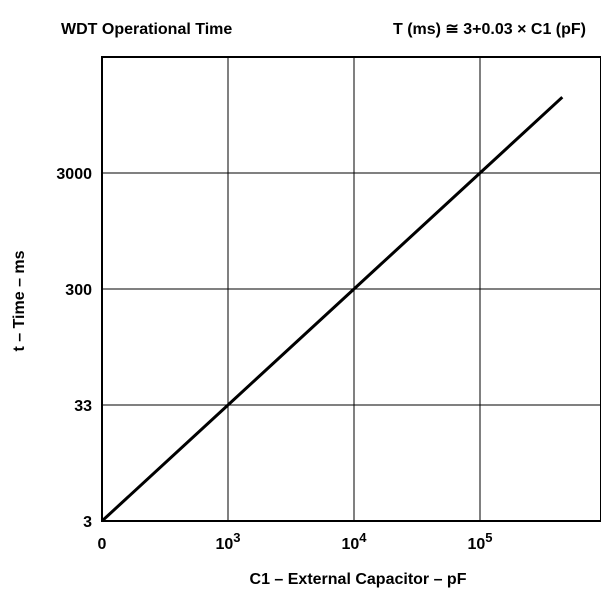 The image size is (601, 594). Describe the element at coordinates (87, 522) in the screenshot. I see `y-tick-label: 3` at that location.